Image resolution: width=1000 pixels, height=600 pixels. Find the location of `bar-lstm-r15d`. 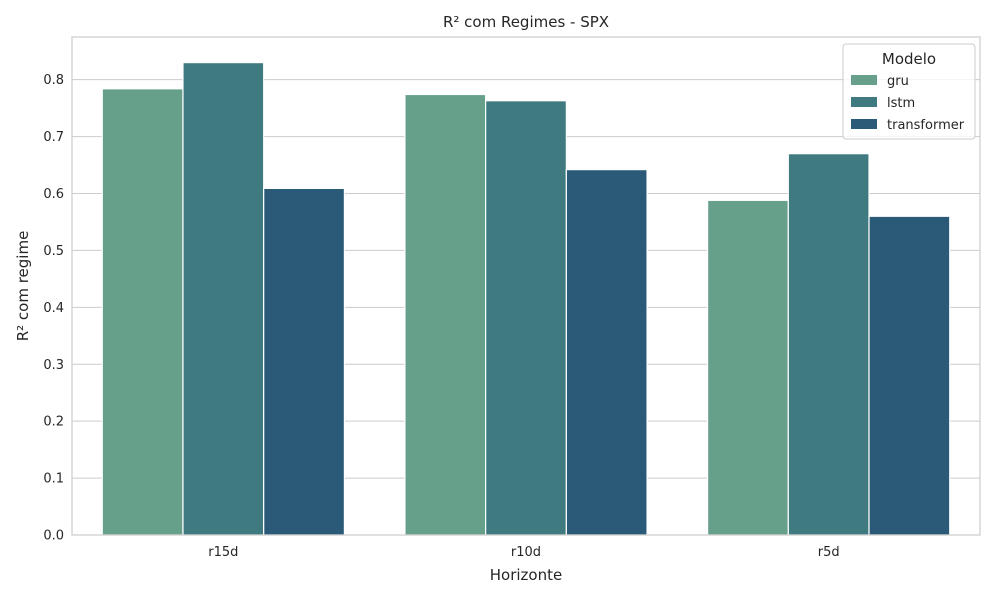

bar-lstm-r15d is located at coordinates (223, 299).